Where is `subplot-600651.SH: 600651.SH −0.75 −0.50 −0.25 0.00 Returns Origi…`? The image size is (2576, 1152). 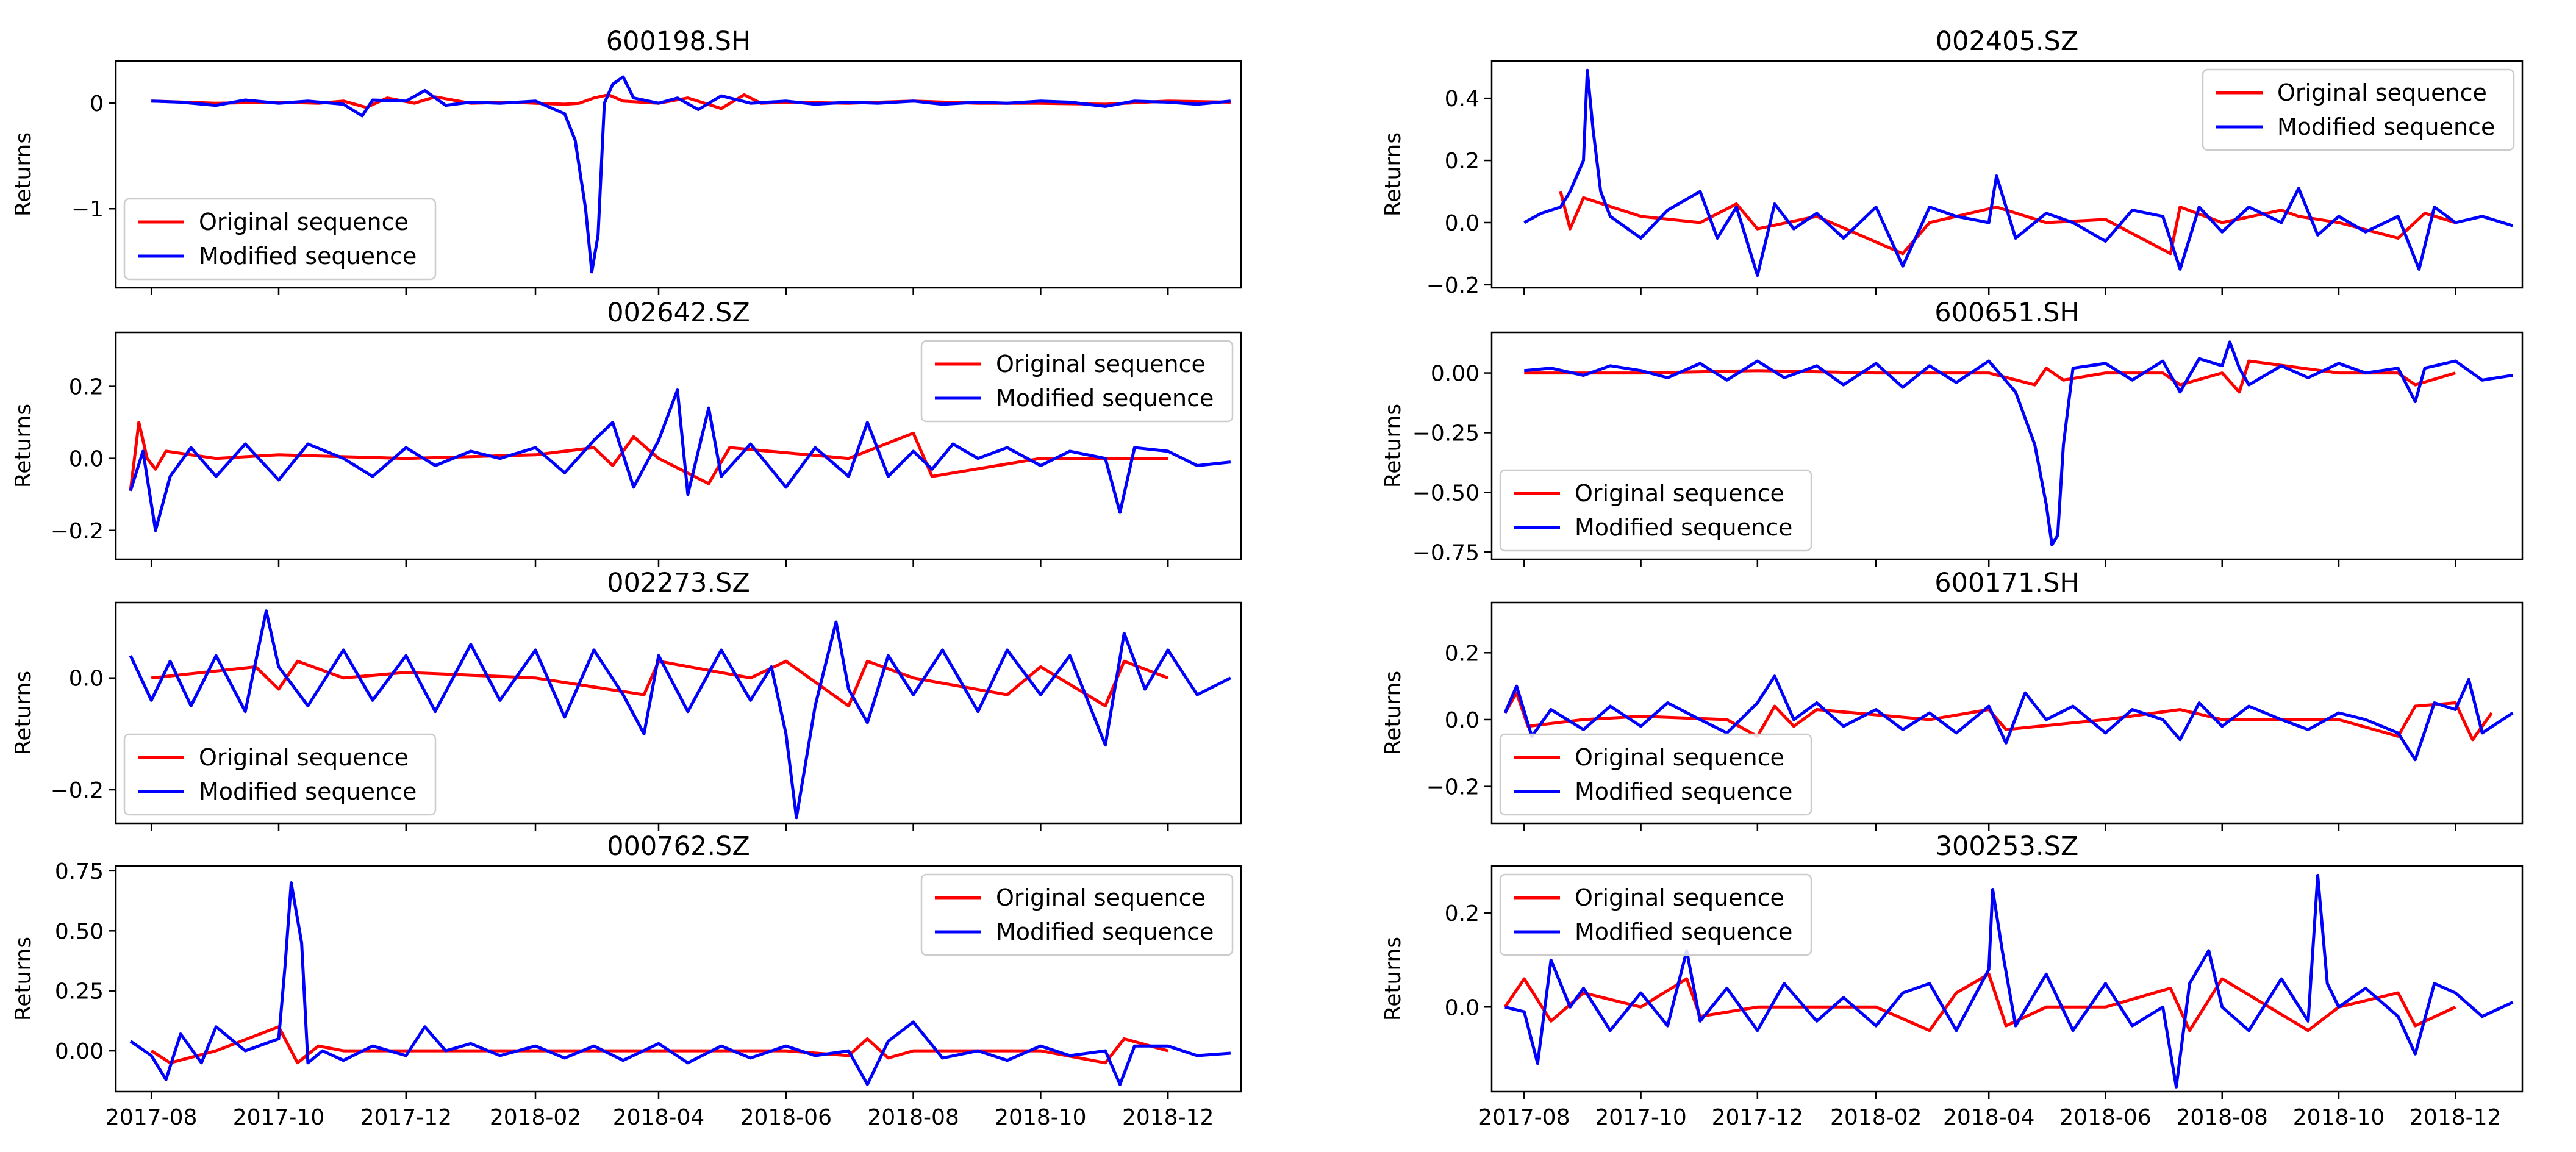
subplot-600651.SH: 600651.SH −0.75 −0.50 −0.25 0.00 Returns Origi… is located at coordinates (1952, 432).